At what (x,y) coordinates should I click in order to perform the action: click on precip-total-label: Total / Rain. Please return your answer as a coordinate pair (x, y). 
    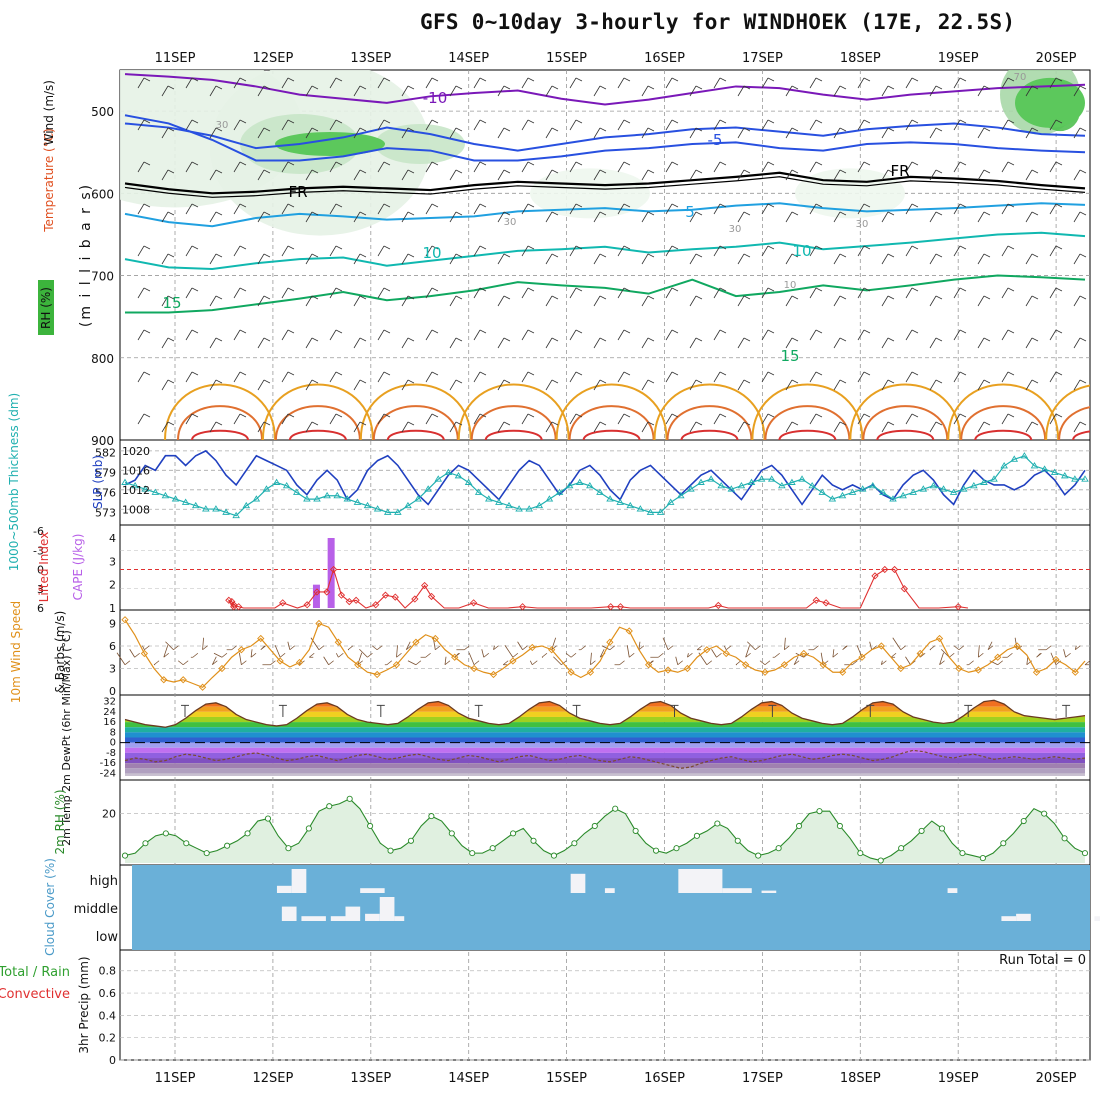
    Looking at the image, I should click on (35, 972).